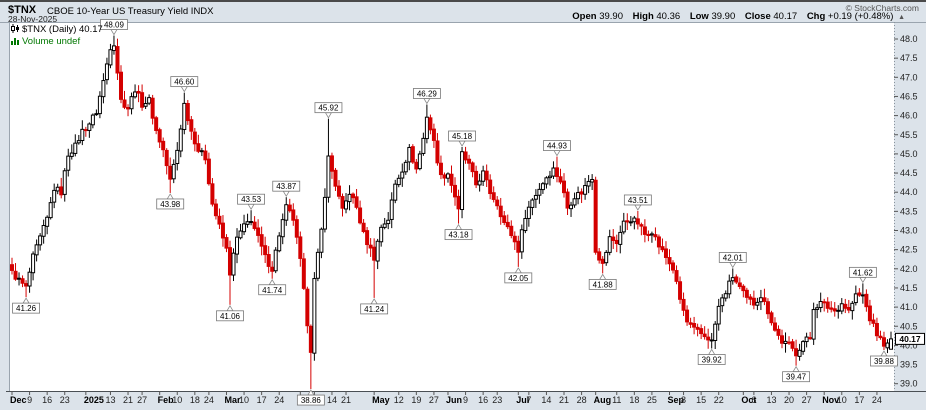  Describe the element at coordinates (15, 30) in the screenshot. I see `candlestick-chart-icon` at that location.